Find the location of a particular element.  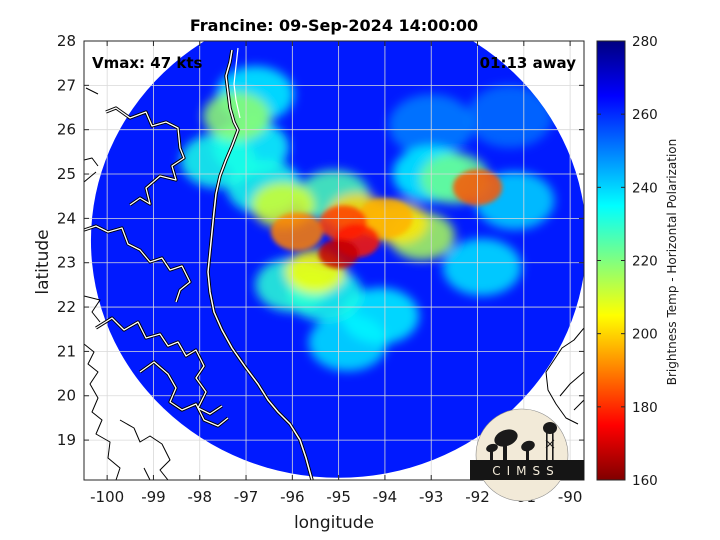

x-tick-label: -97 is located at coordinates (246, 497).